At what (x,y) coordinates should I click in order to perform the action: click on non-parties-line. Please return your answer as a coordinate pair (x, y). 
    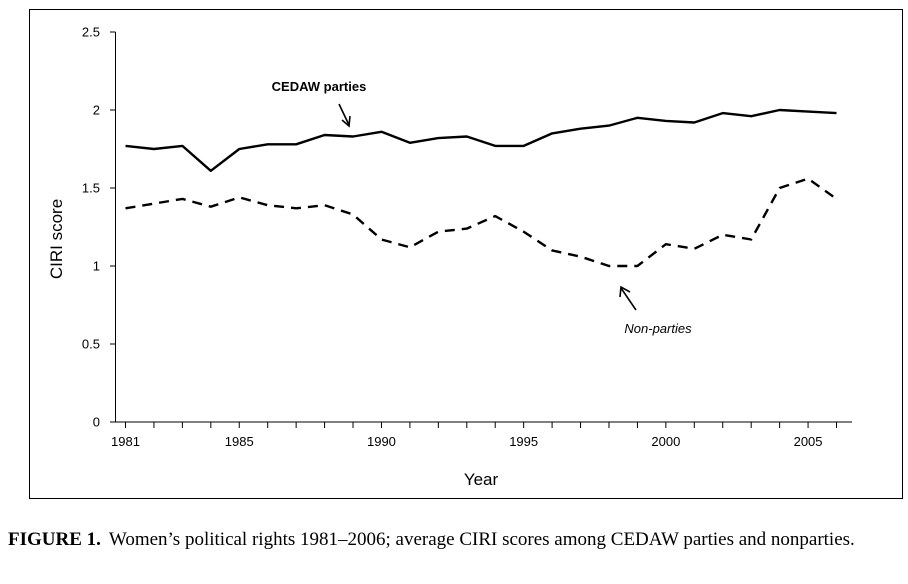
    Looking at the image, I should click on (481, 222).